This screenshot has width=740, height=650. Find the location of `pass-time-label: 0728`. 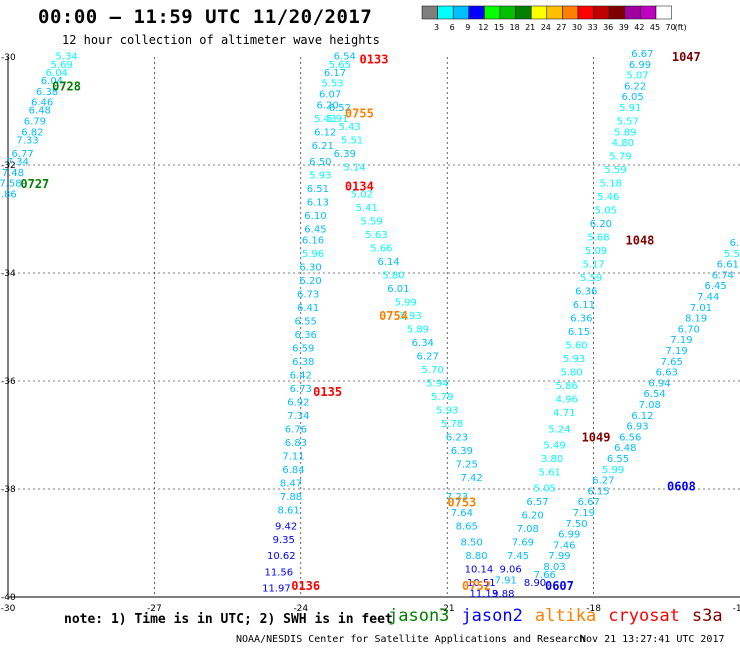

pass-time-label: 0728 is located at coordinates (66, 87).